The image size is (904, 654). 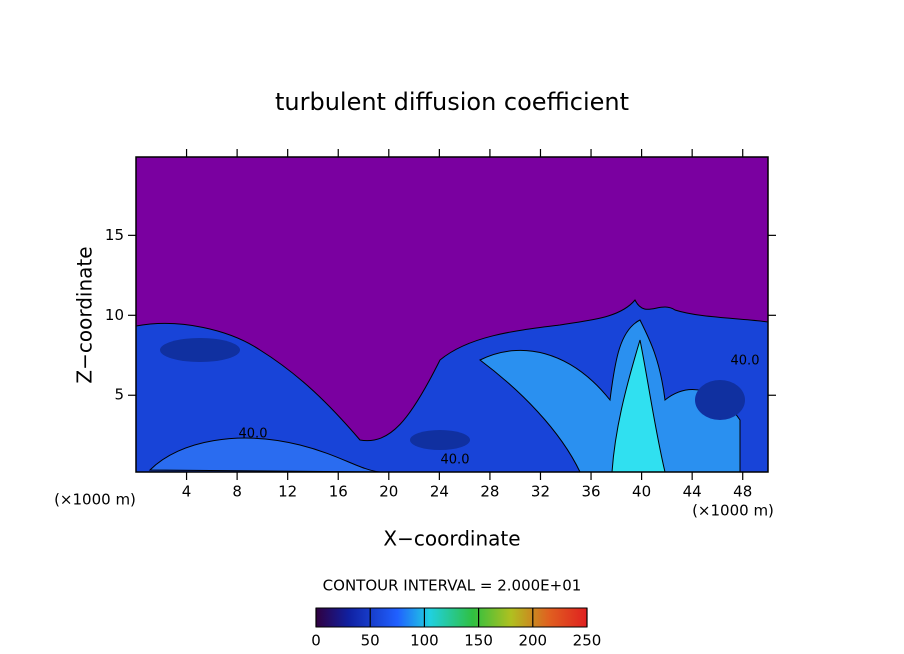 I want to click on x-tick-label: 8, so click(x=237, y=492).